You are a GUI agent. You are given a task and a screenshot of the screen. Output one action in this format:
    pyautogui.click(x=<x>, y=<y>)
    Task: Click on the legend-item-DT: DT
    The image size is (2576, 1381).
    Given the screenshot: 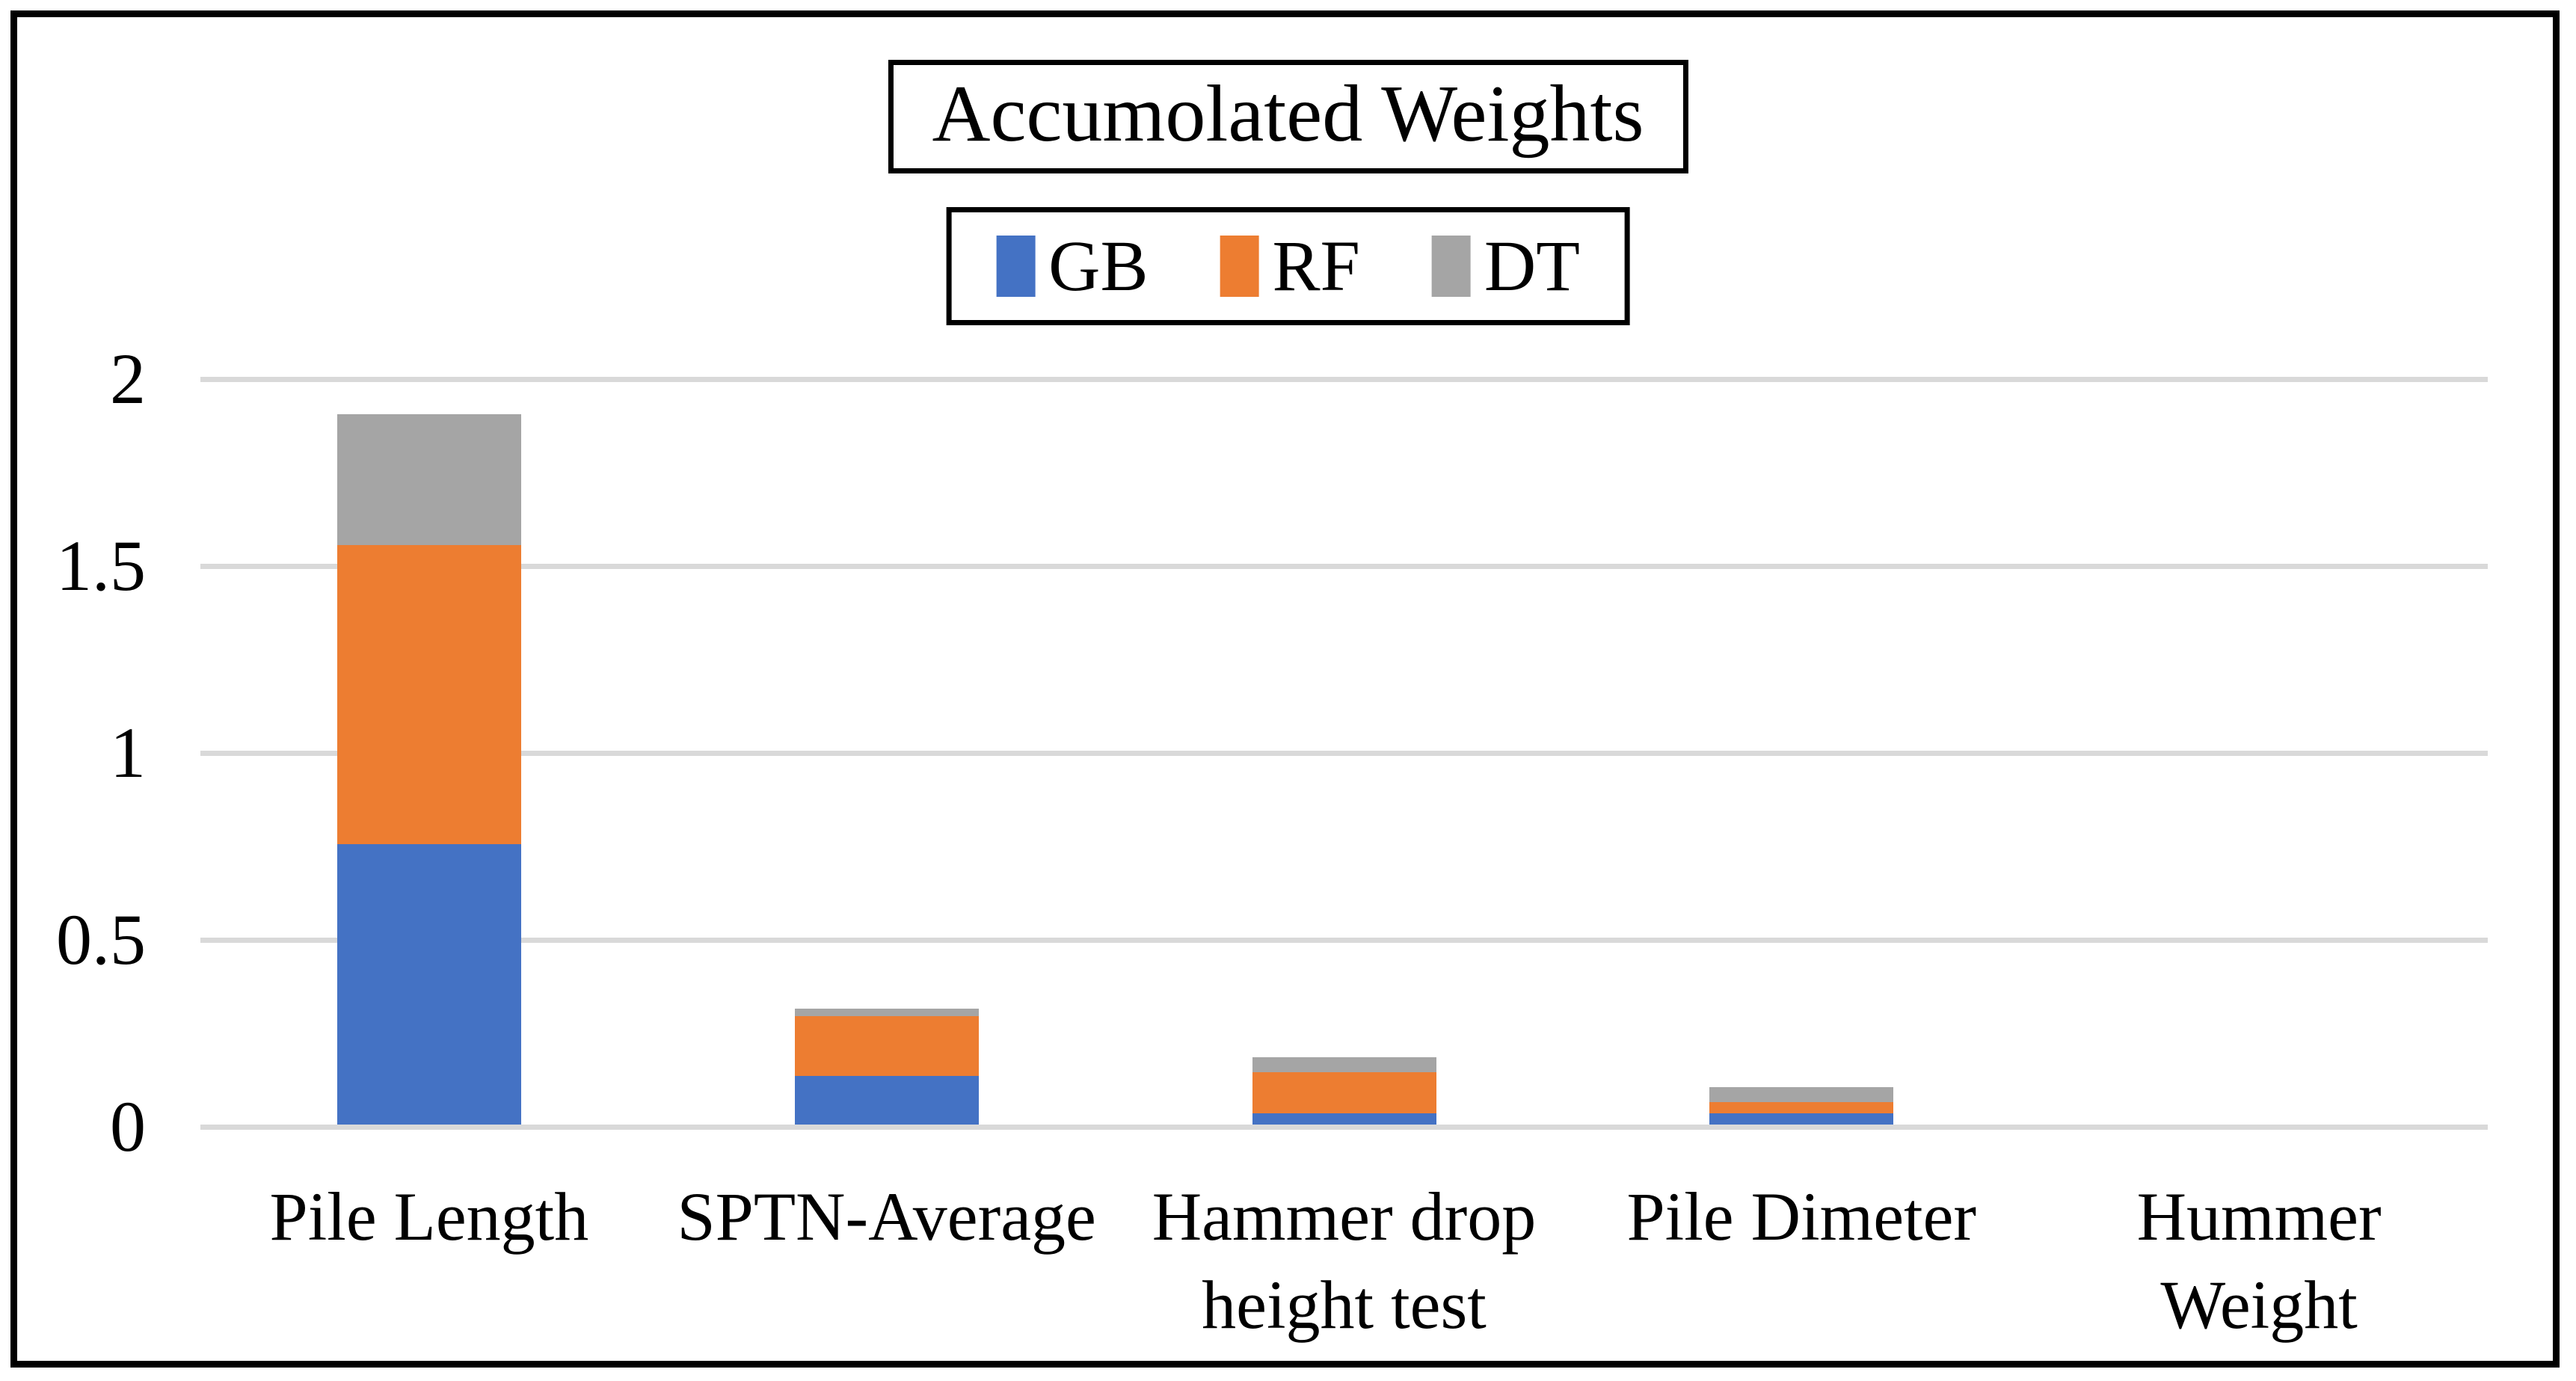 What is the action you would take?
    pyautogui.click(x=1505, y=266)
    